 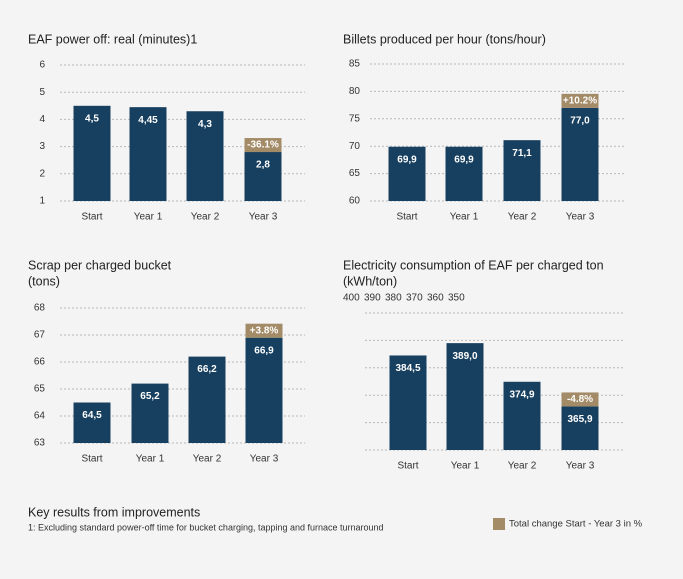 What do you see at coordinates (40, 443) in the screenshot?
I see `y-tick-label: 63` at bounding box center [40, 443].